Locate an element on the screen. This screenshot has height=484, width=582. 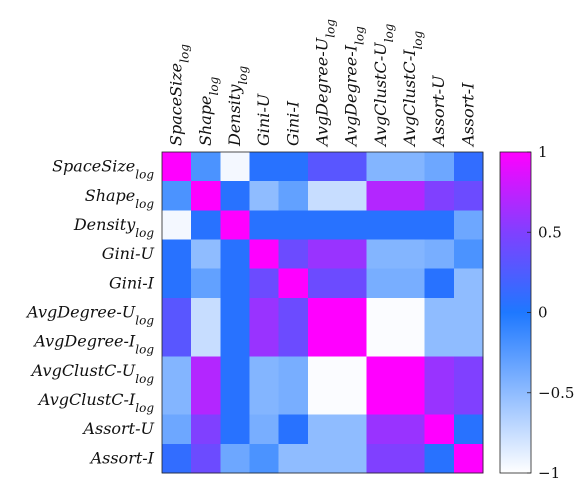
column-label: AvgDegree-Ilog is located at coordinates (354, 87).